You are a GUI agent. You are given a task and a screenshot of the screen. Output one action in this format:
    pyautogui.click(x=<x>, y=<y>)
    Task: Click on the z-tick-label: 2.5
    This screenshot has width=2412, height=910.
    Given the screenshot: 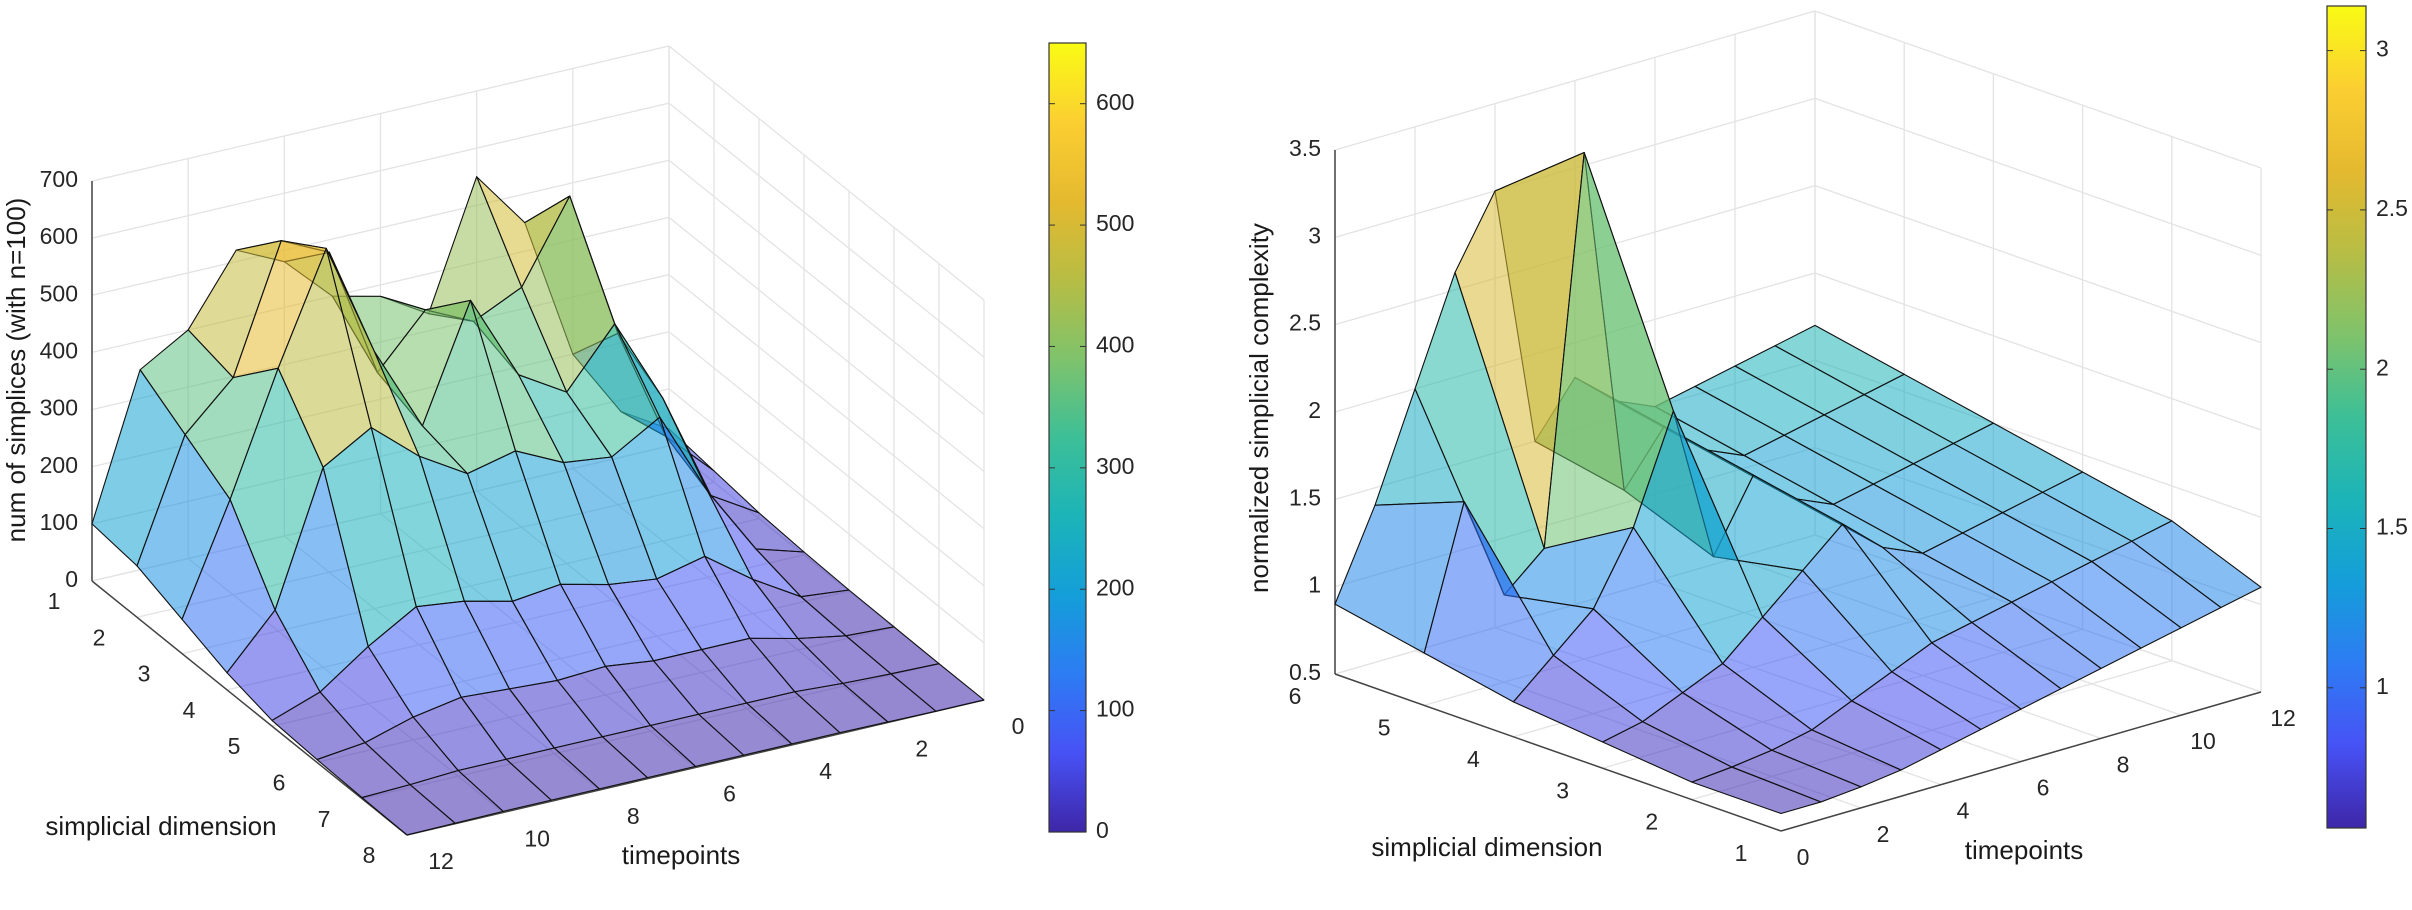 What is the action you would take?
    pyautogui.click(x=1305, y=323)
    